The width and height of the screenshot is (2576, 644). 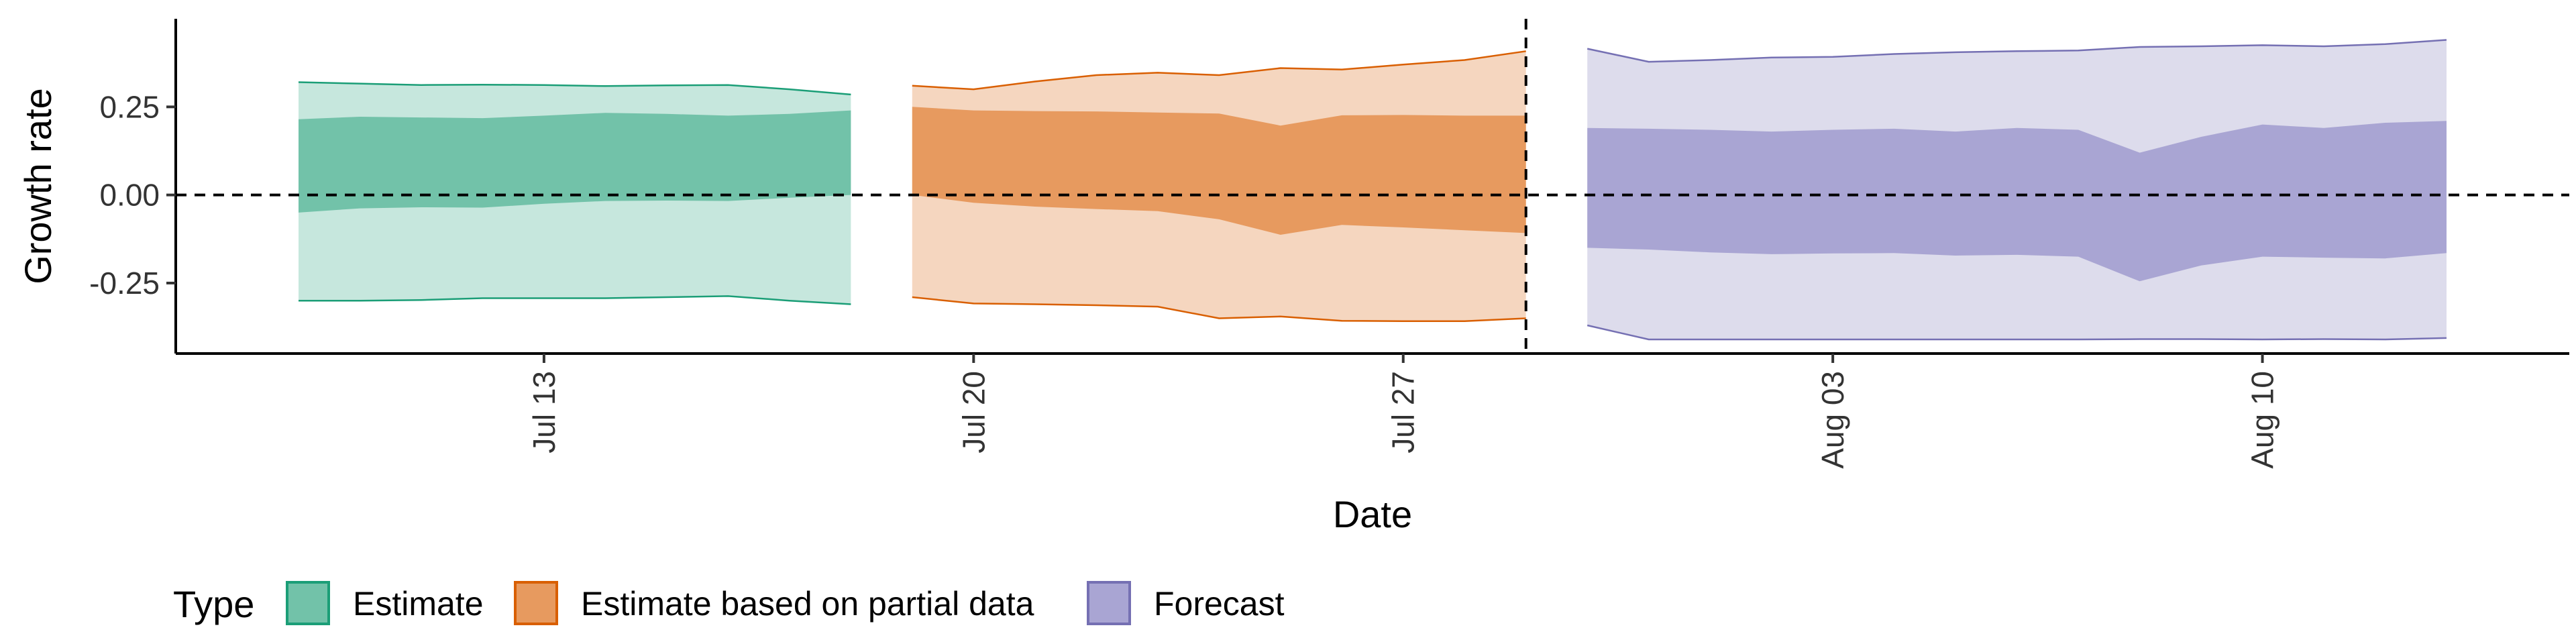 What do you see at coordinates (575, 161) in the screenshot?
I see `estimate-inner-band` at bounding box center [575, 161].